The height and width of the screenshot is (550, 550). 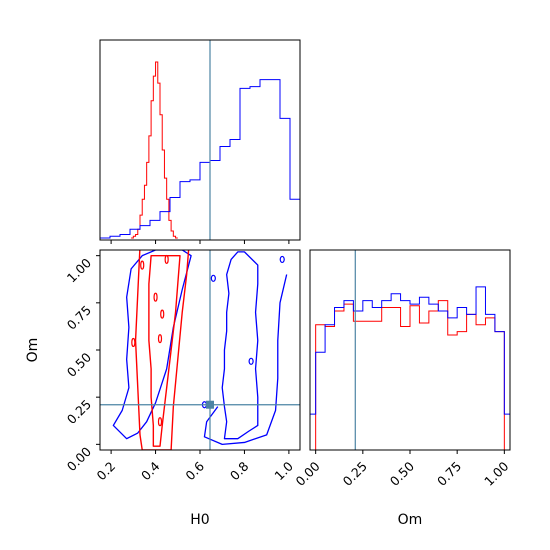 I want to click on hist-om-blue, so click(x=410, y=368).